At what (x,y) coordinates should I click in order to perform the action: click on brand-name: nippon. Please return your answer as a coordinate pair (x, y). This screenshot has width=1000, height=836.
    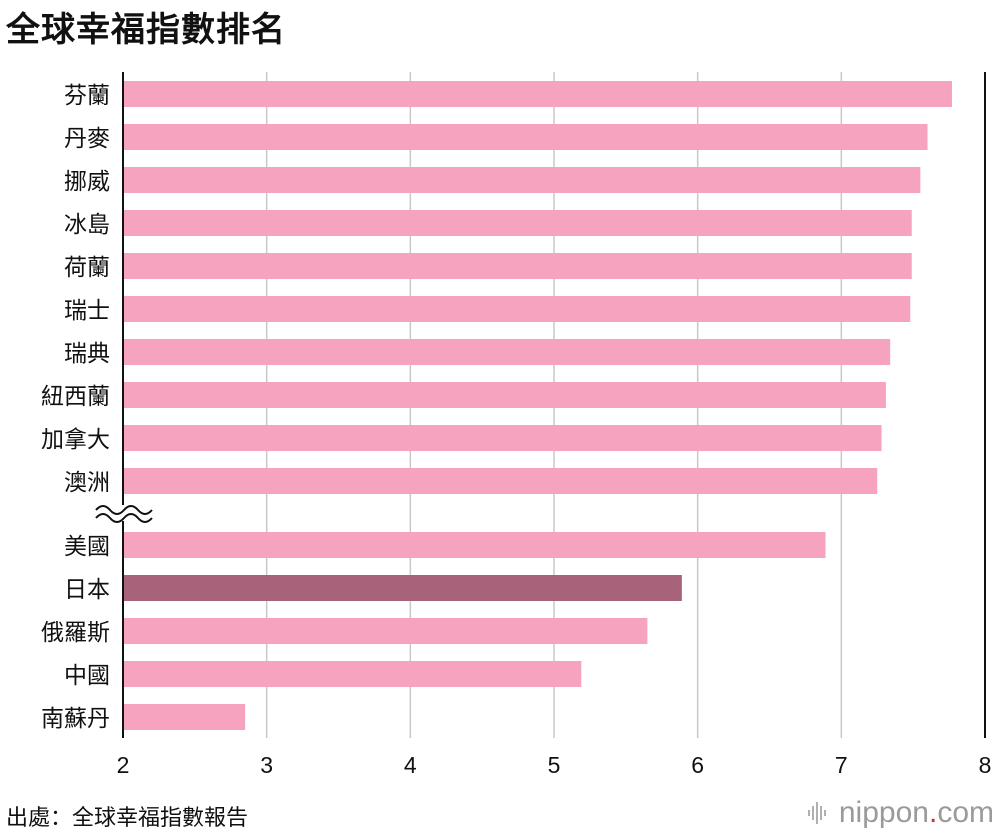
    Looking at the image, I should click on (883, 812).